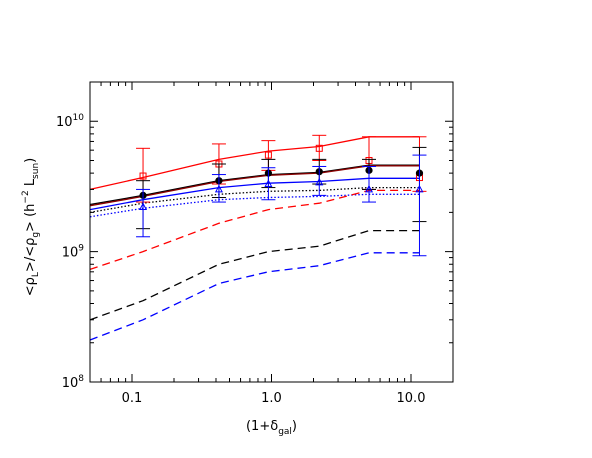 The image size is (592, 458). I want to click on x-tick-label: 10.0, so click(411, 398).